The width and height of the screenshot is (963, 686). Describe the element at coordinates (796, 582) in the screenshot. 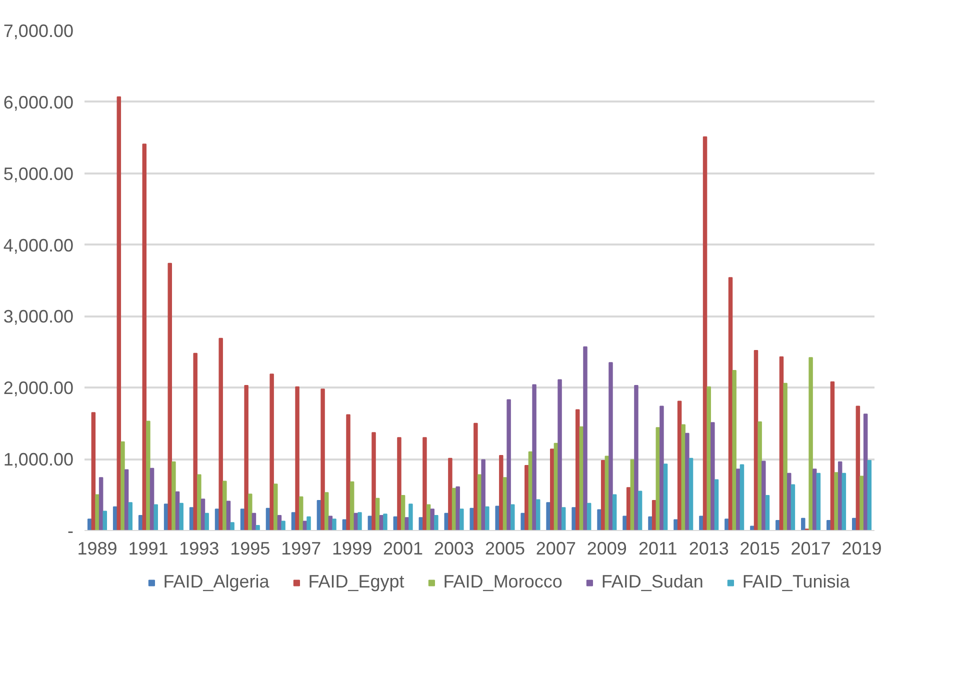

I see `legend-label: FAID_Tunisia` at that location.